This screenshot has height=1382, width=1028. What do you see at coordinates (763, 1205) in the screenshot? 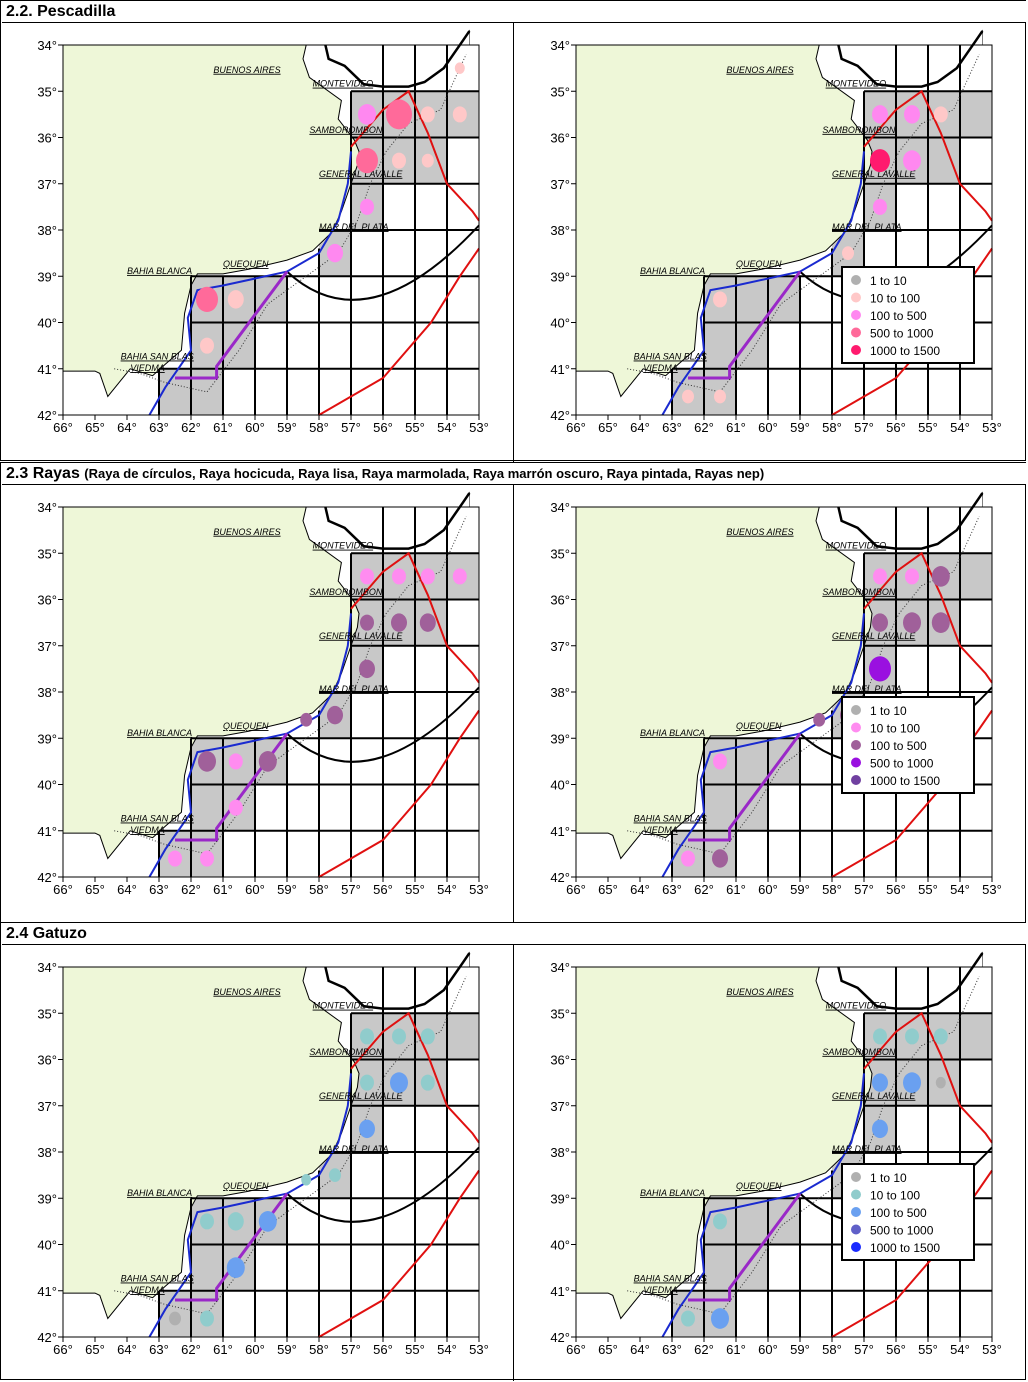
I see `blue-line` at bounding box center [763, 1205].